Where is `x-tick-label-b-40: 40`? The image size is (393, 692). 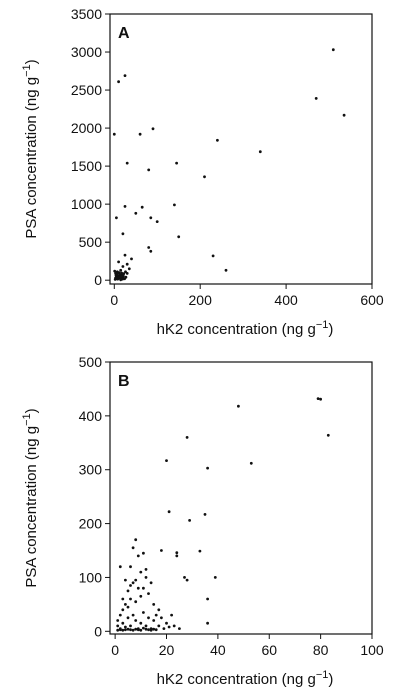
x-tick-label-b-40: 40 is located at coordinates (218, 650).